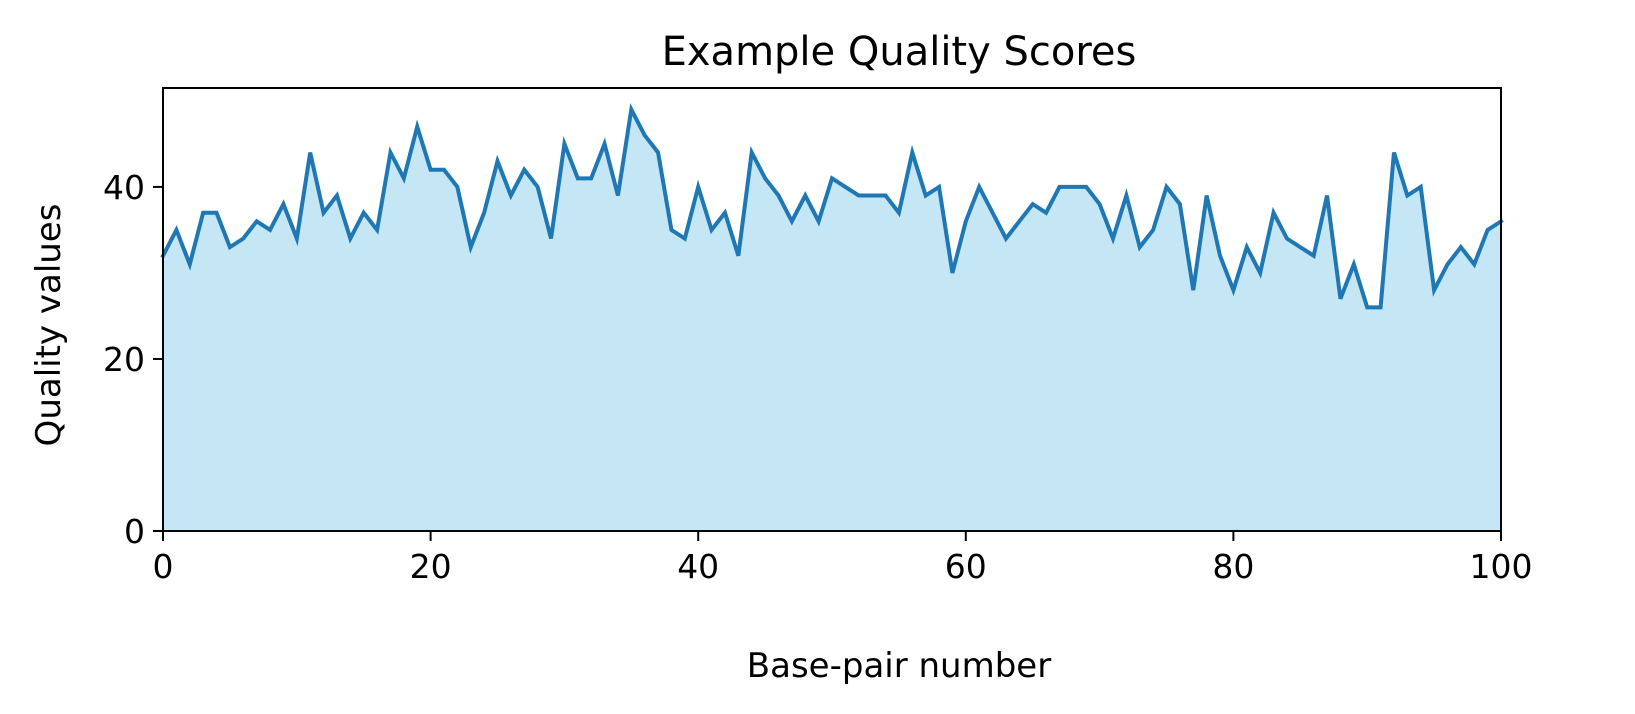  What do you see at coordinates (124, 187) in the screenshot?
I see `y-tick-label: 40` at bounding box center [124, 187].